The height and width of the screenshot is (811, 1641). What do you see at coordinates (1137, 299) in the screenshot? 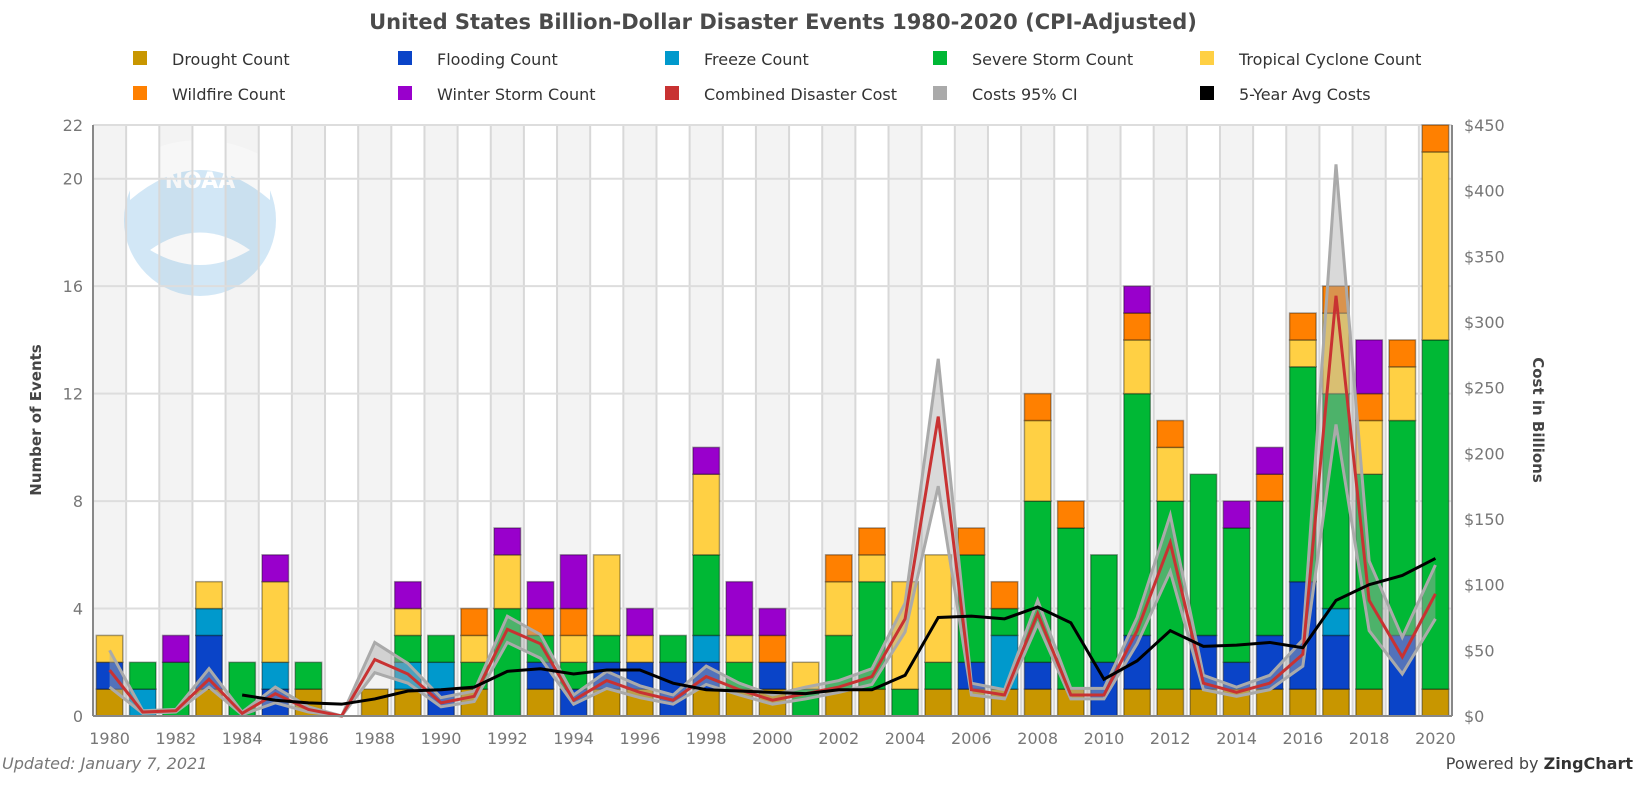
I see `bar-winter-storm-count2011` at bounding box center [1137, 299].